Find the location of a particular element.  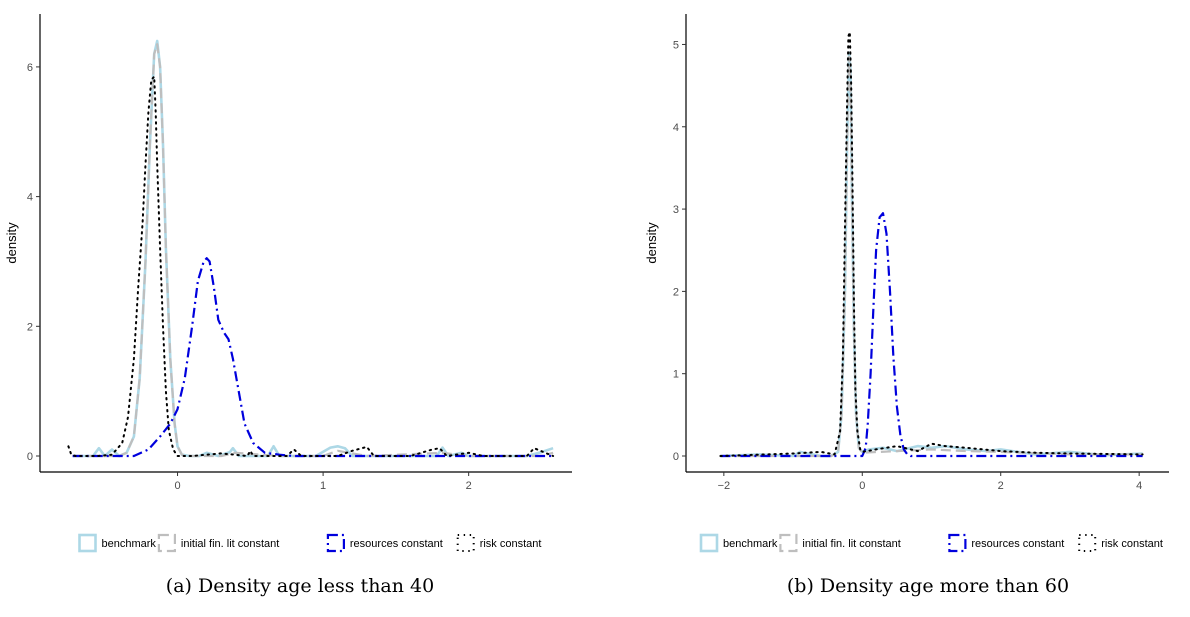

y-tick-label: 5 is located at coordinates (676, 45).